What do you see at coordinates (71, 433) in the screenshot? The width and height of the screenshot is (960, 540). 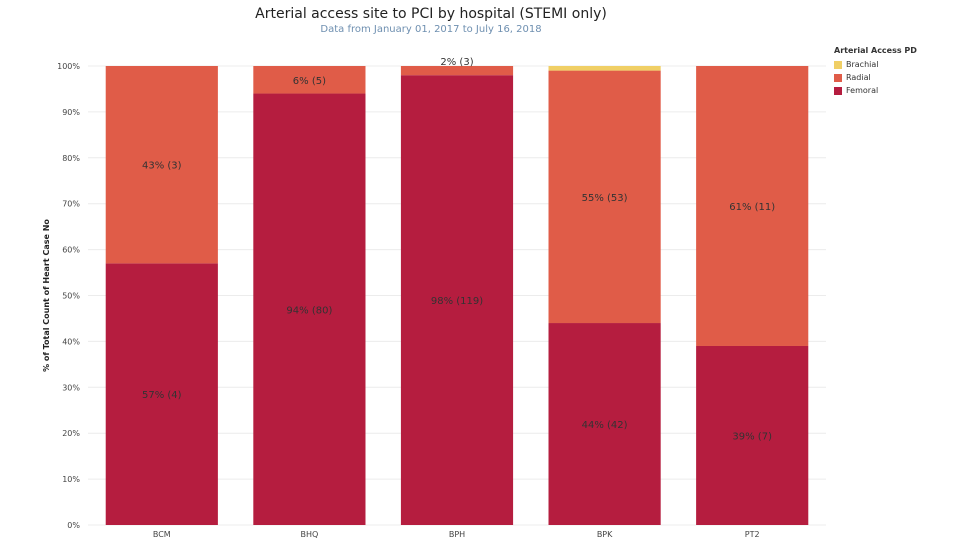 I see `y-tick-label: 20%` at bounding box center [71, 433].